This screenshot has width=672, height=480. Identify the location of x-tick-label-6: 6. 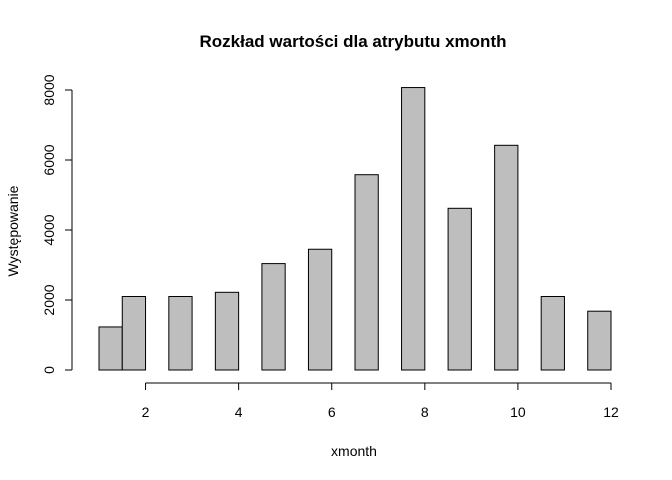
(332, 412).